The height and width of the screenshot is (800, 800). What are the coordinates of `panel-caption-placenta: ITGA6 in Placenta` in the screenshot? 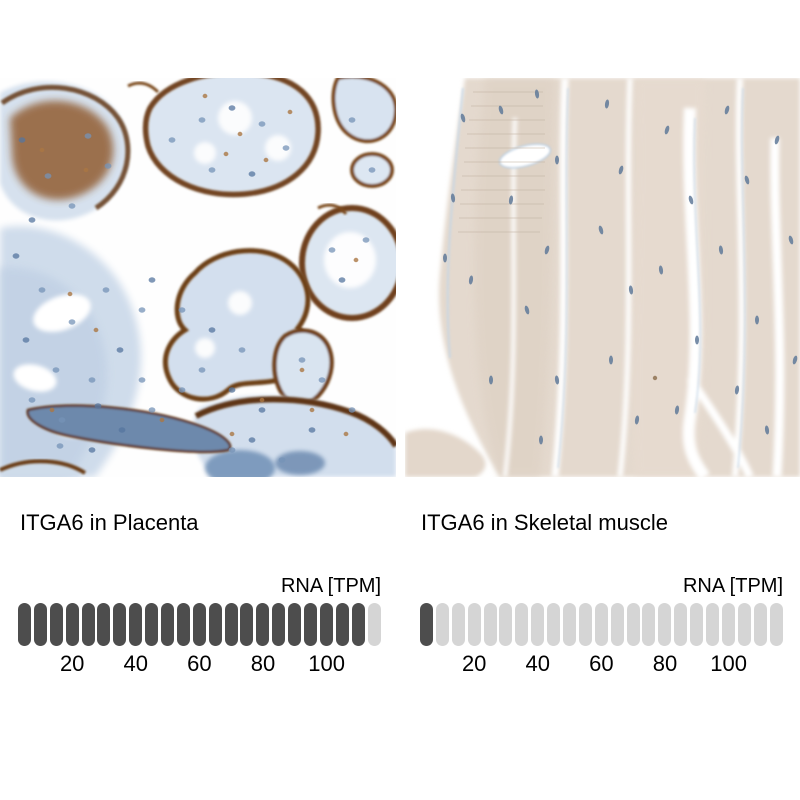 It's located at (109, 522).